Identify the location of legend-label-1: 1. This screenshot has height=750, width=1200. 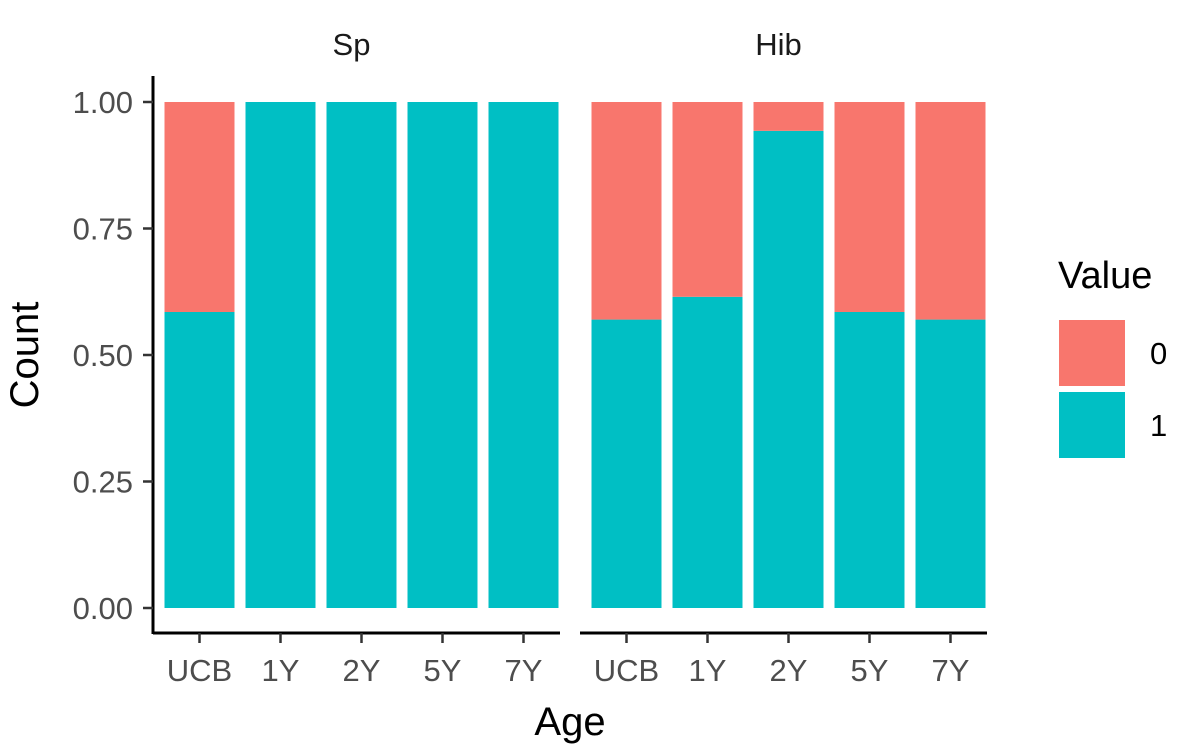
(1158, 425).